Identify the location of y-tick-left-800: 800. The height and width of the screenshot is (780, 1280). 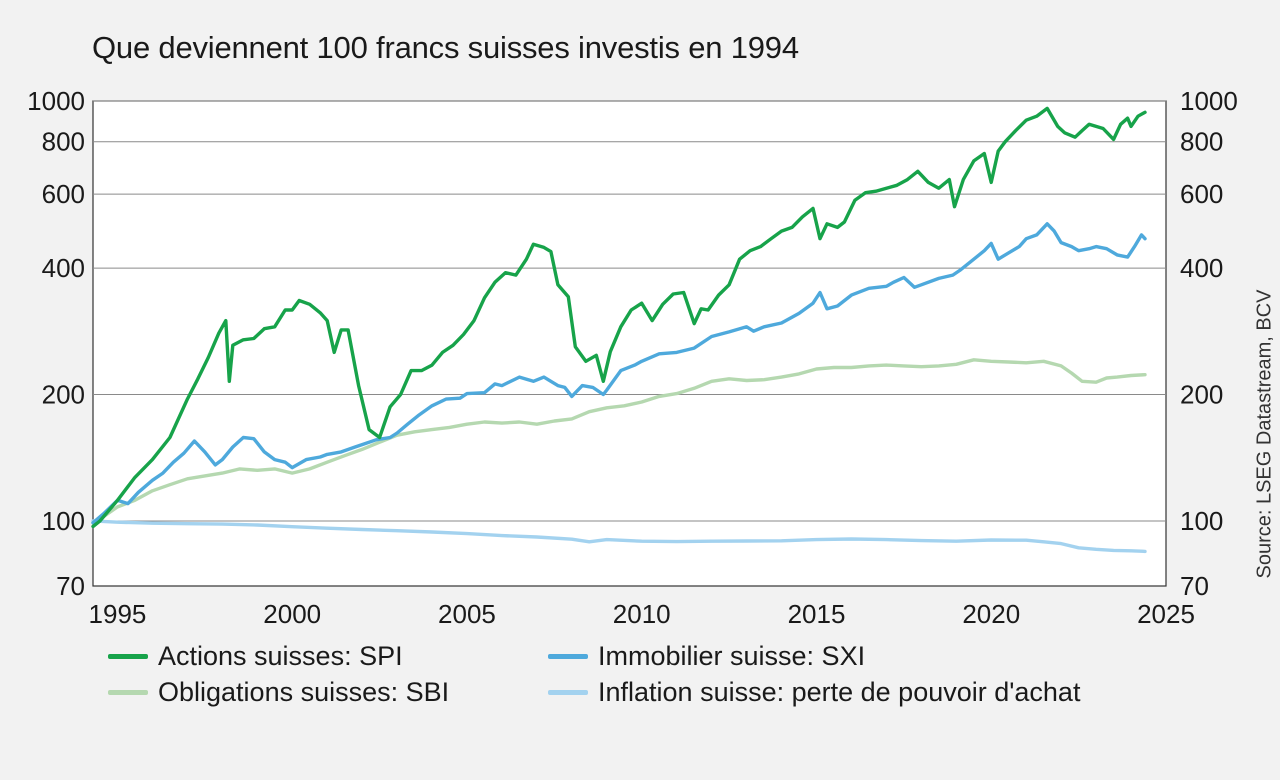
(63, 142).